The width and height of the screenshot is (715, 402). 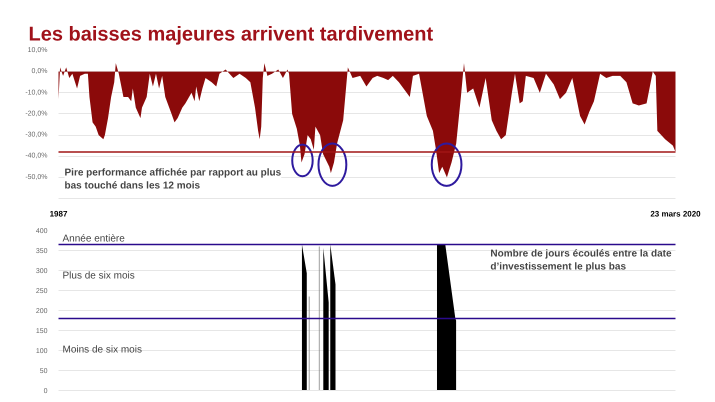 What do you see at coordinates (581, 260) in the screenshot?
I see `annotation: Nombre de jours écoulés entre la date d’investissement le plus bas` at bounding box center [581, 260].